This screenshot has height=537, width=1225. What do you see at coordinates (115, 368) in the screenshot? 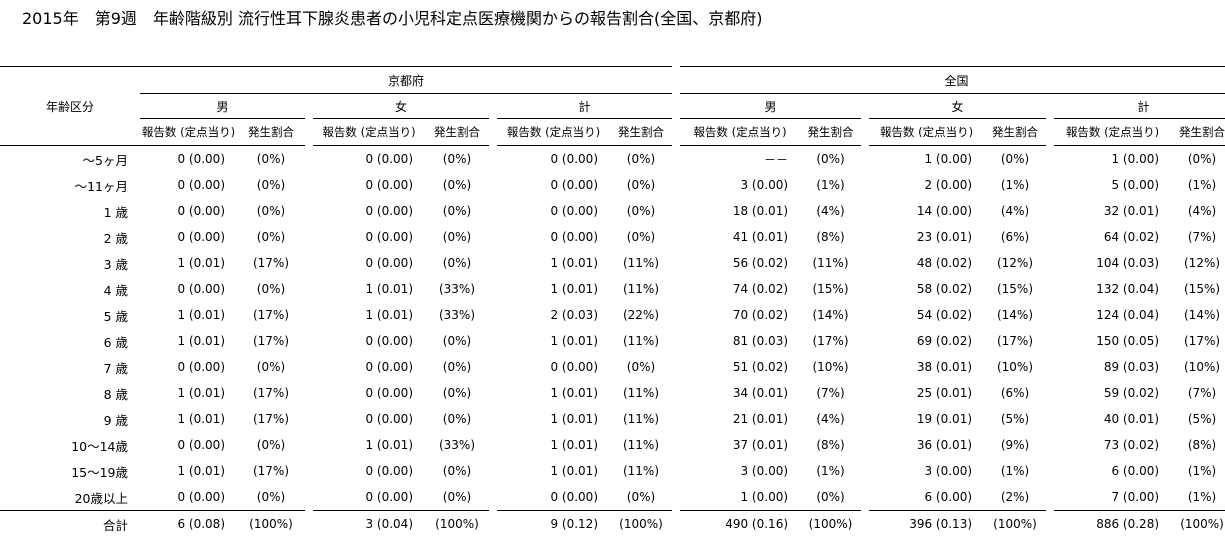
I see `age-label: 7 歳` at bounding box center [115, 368].